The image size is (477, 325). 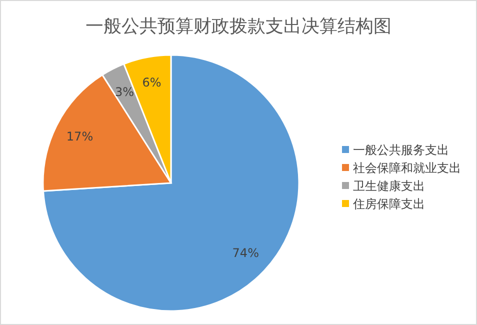 What do you see at coordinates (245, 253) in the screenshot?
I see `data-label: 74%` at bounding box center [245, 253].